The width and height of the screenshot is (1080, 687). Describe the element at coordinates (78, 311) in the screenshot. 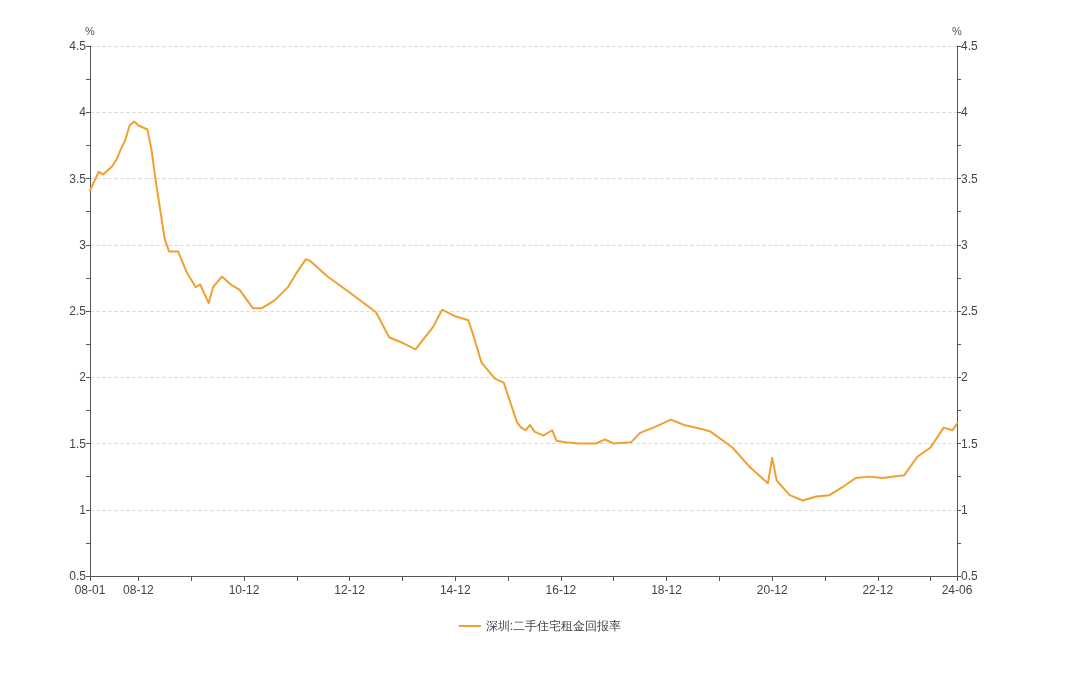

I see `y-tick-label: 2.5` at that location.